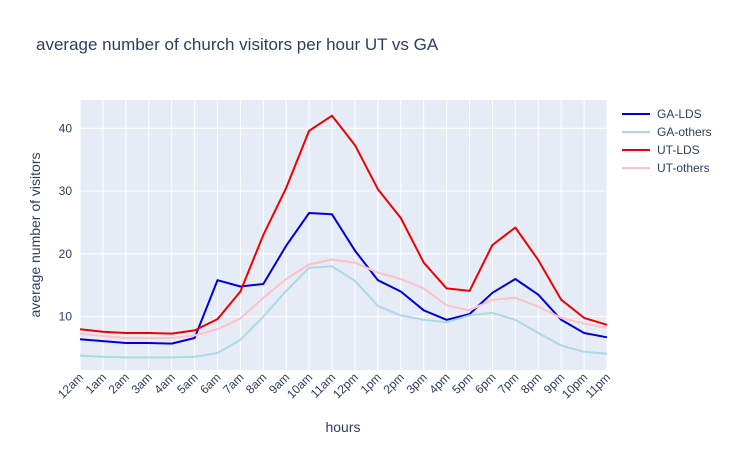  I want to click on x-tick-label: 8pm, so click(531, 383).